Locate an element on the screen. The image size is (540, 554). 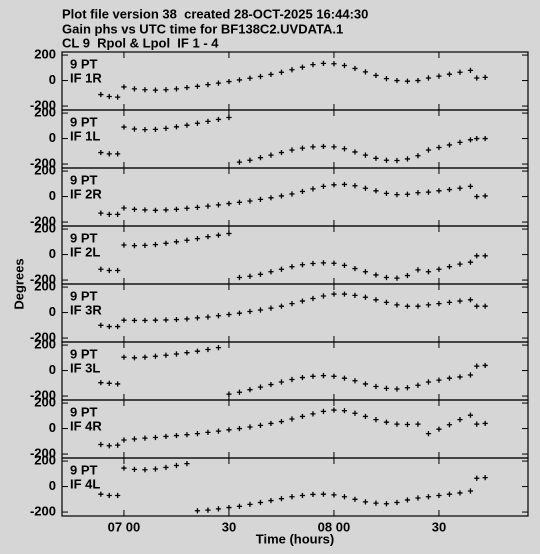
panel-name: IF 2L is located at coordinates (85, 251).